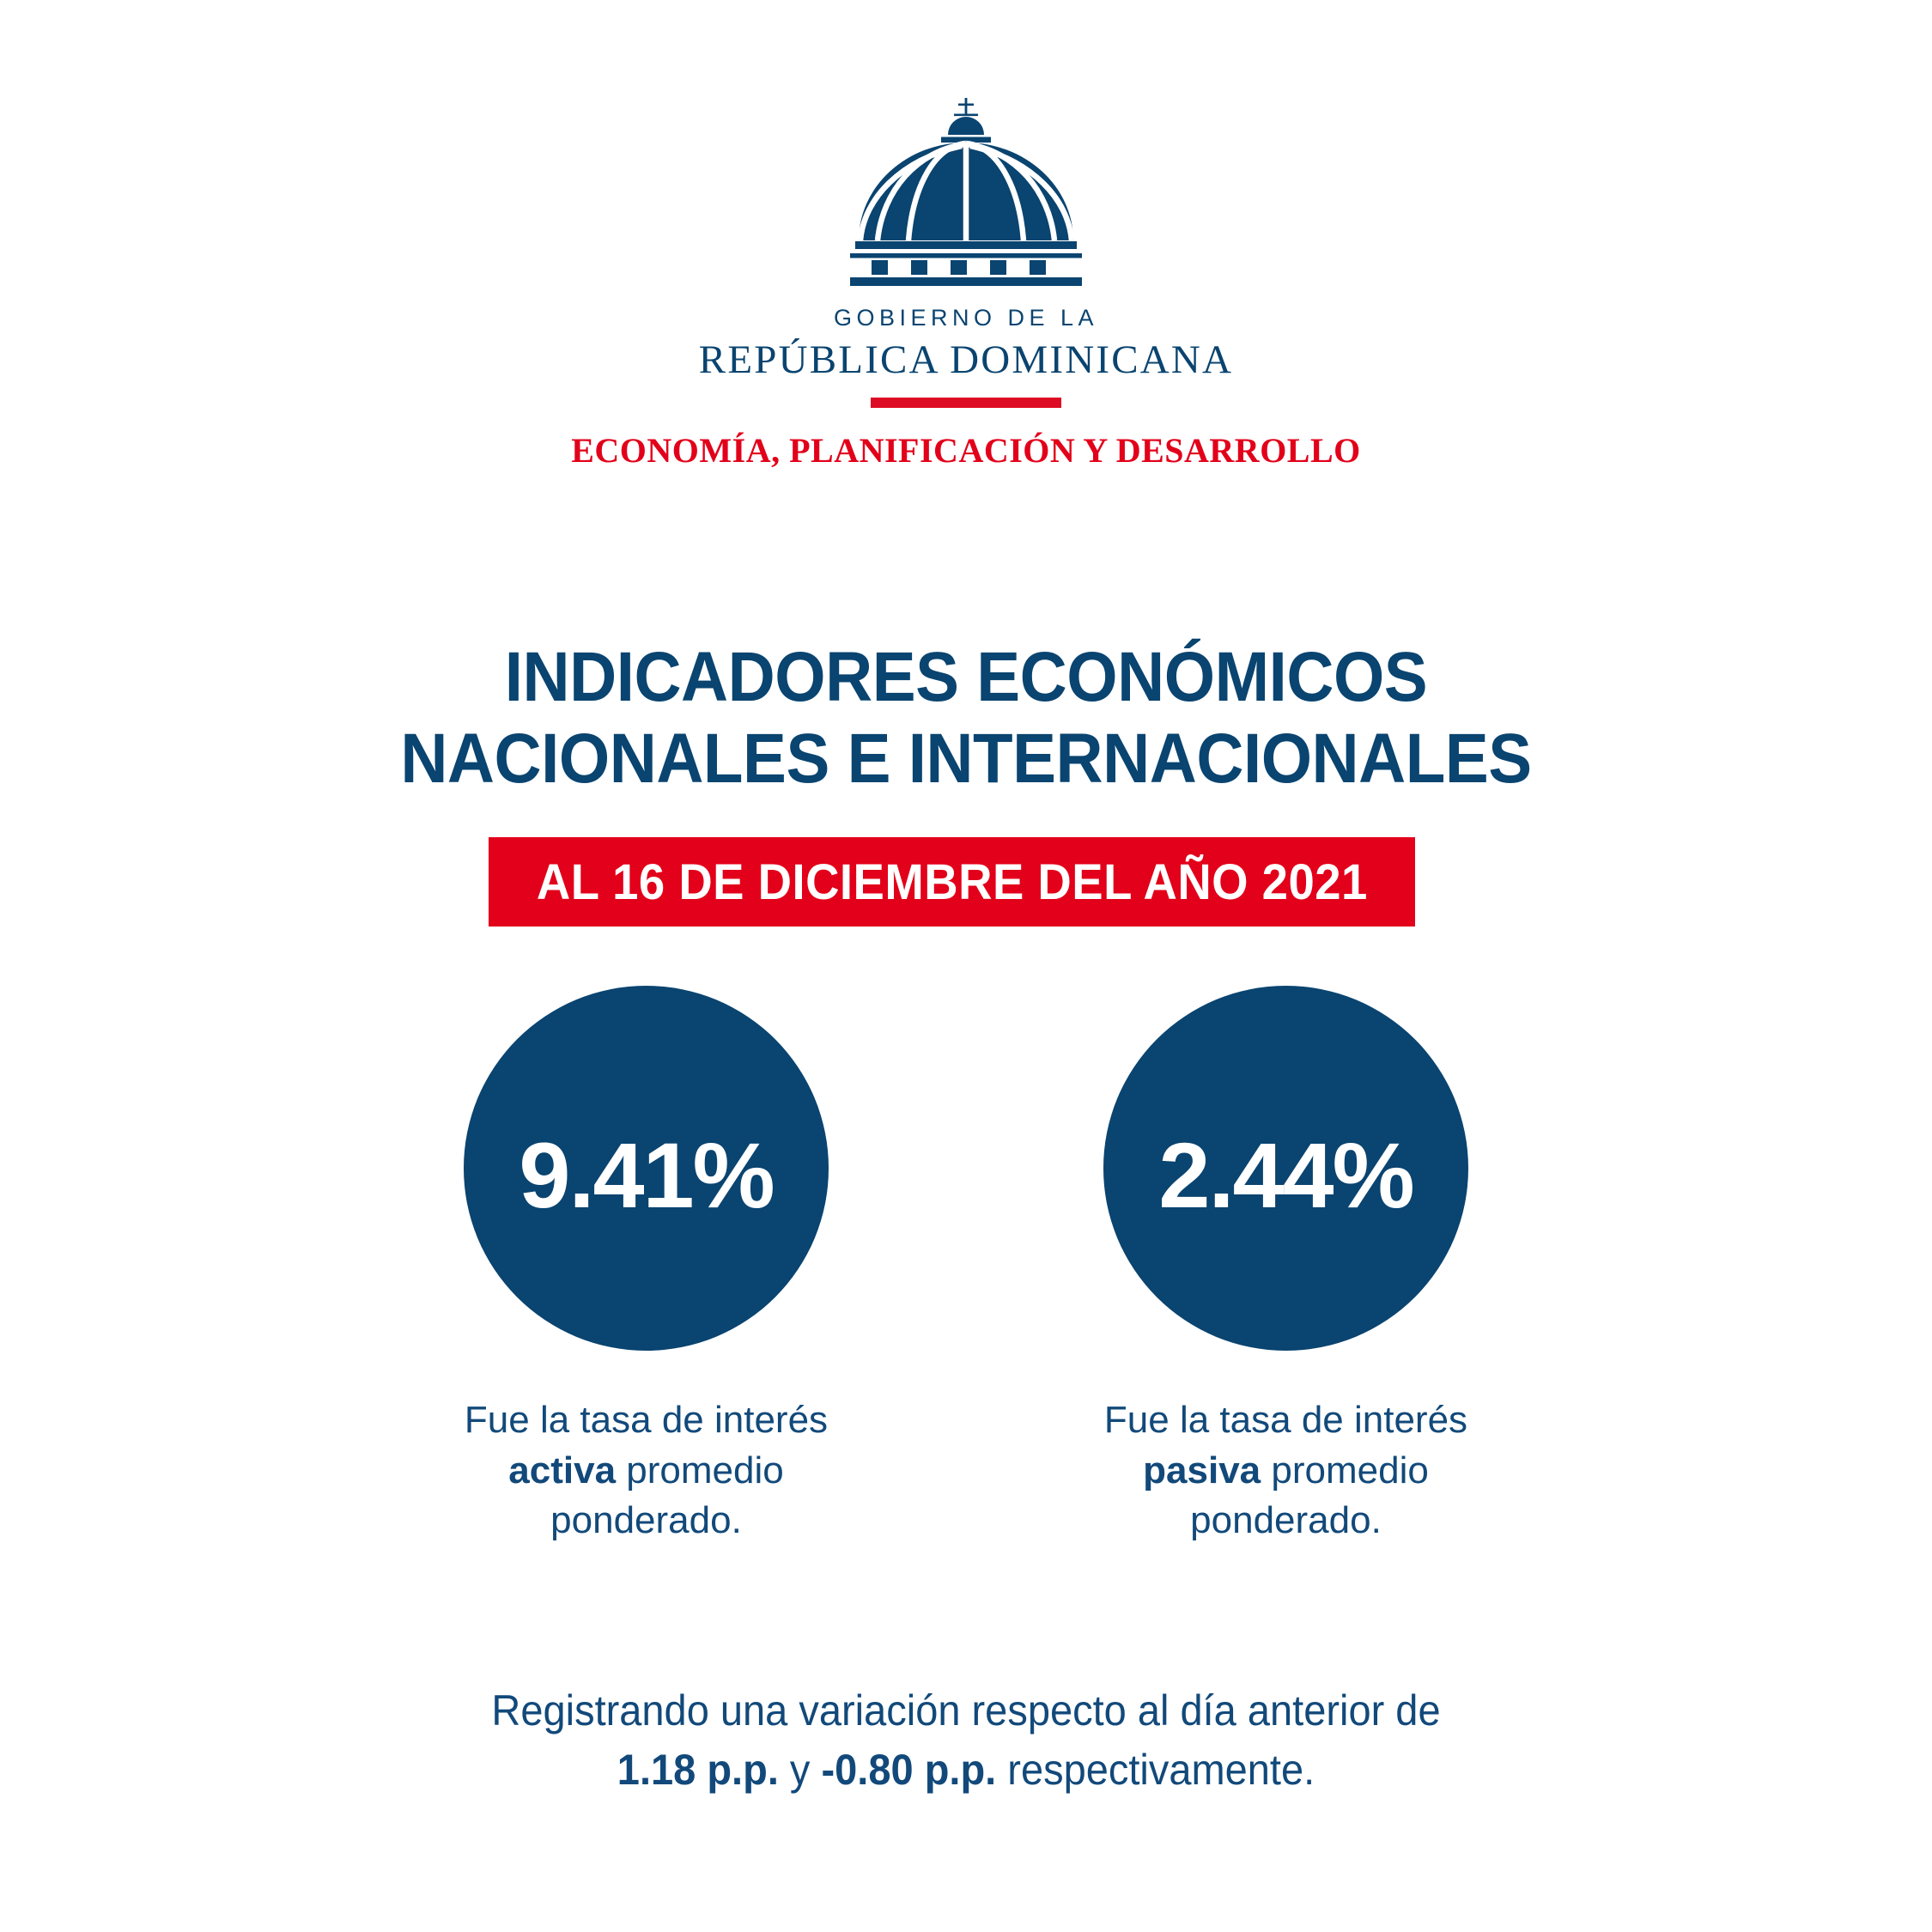  Describe the element at coordinates (966, 676) in the screenshot. I see `page-title-line-1: INDICADORES ECONÓMICOS` at that location.